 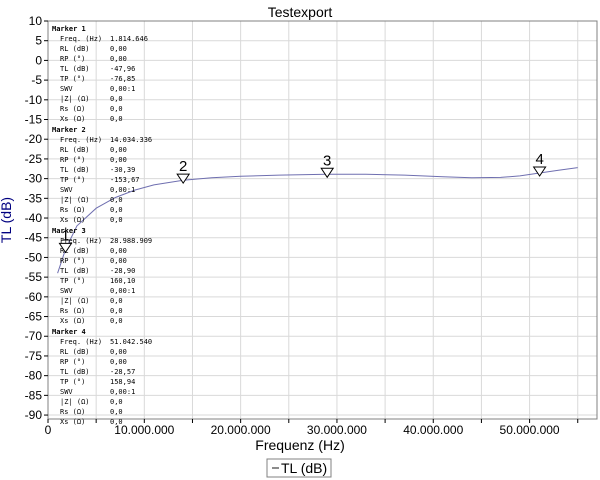 I want to click on legend-box, so click(x=299, y=468).